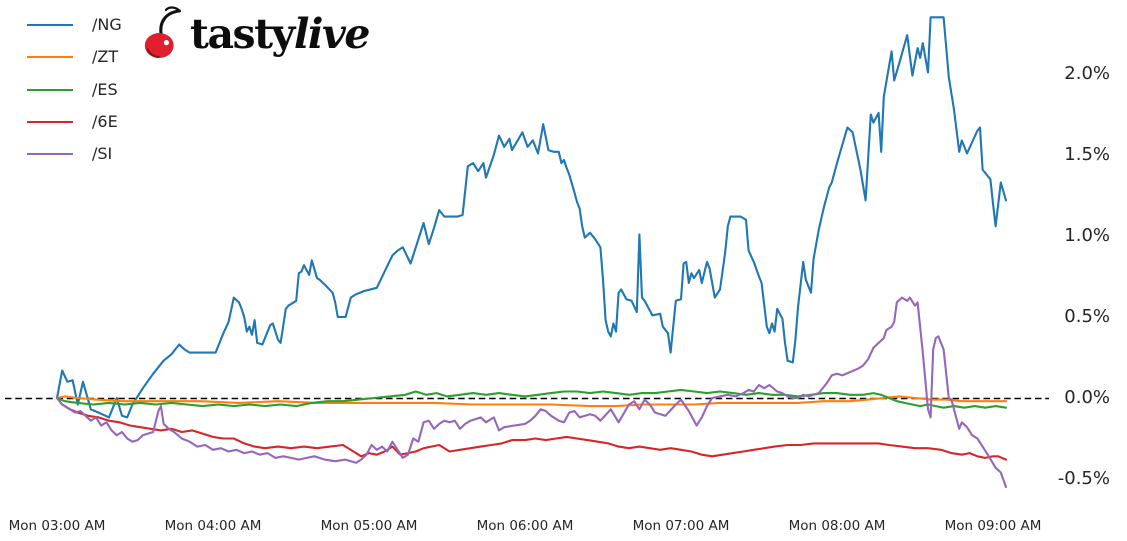  I want to click on logo-wordmark: tastylive, so click(280, 34).